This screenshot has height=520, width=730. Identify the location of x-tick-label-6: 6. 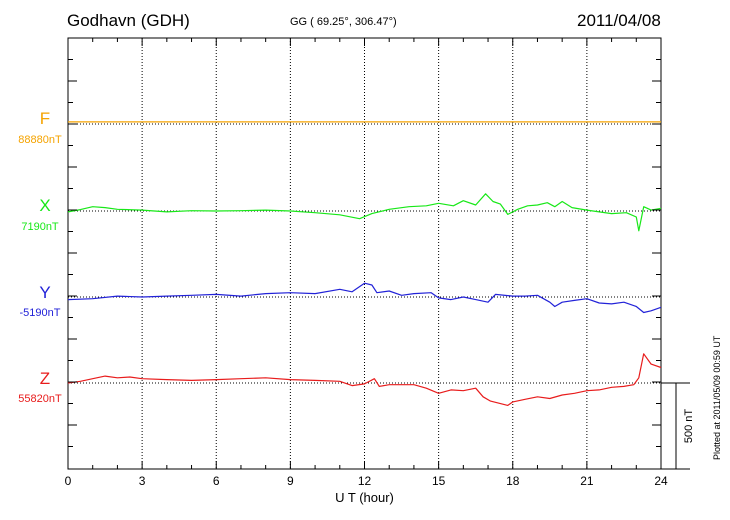
(216, 481).